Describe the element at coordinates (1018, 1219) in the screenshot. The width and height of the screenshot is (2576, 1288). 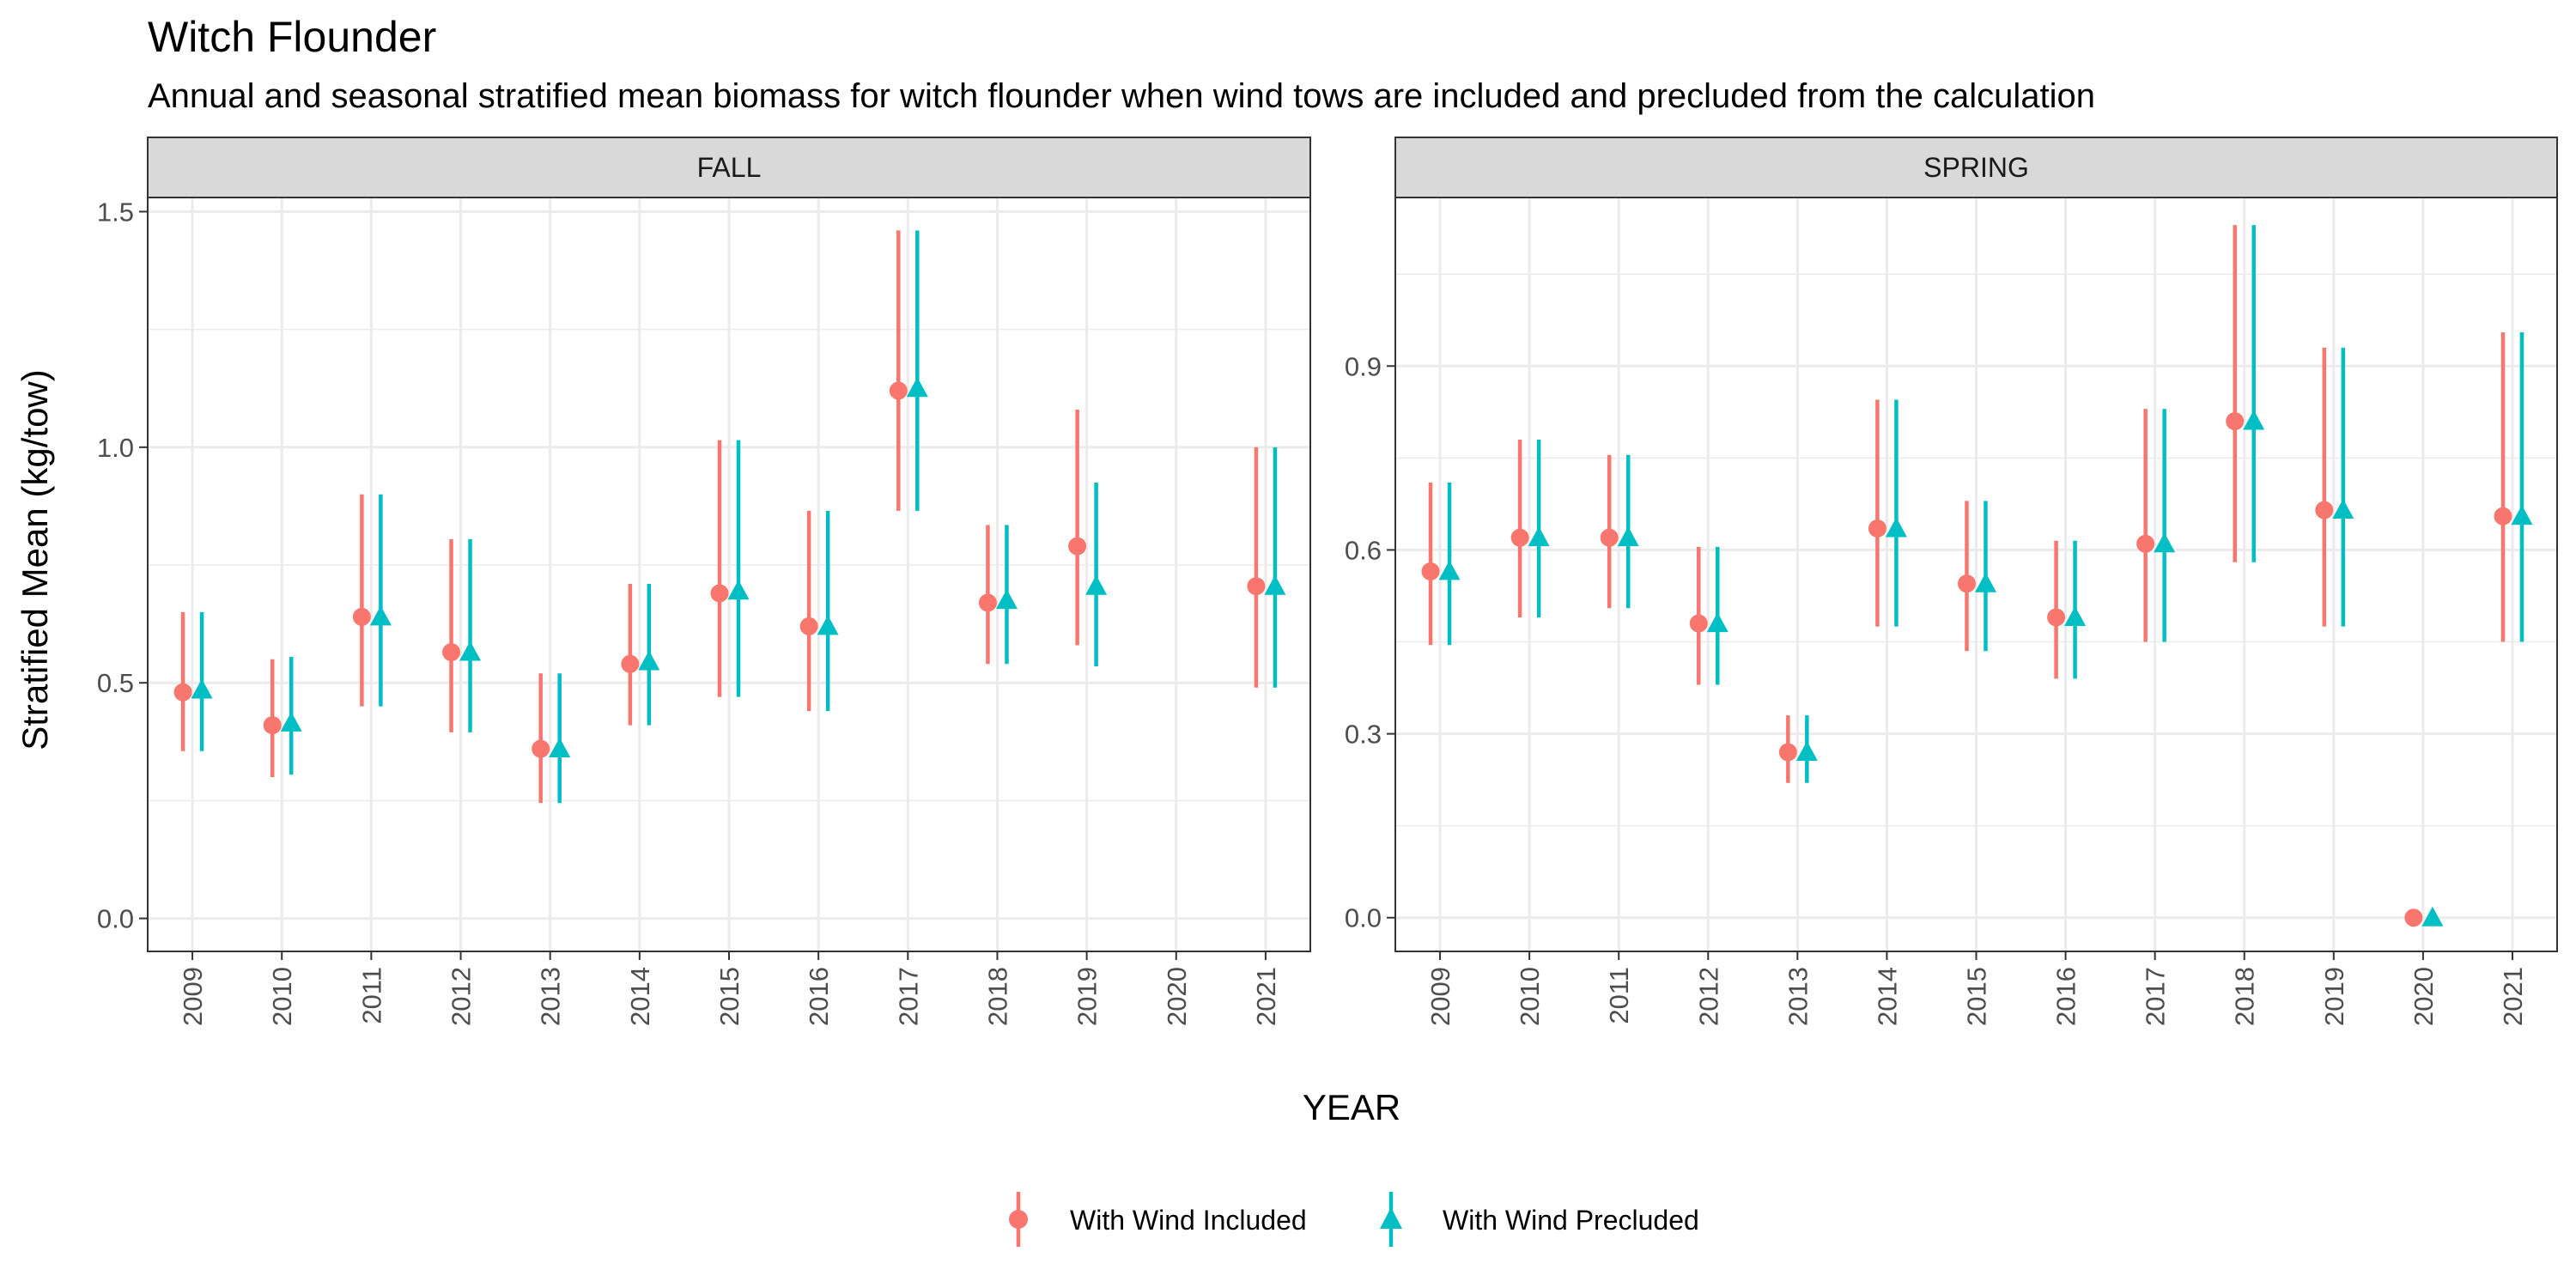
I see `legend-key-marker` at that location.